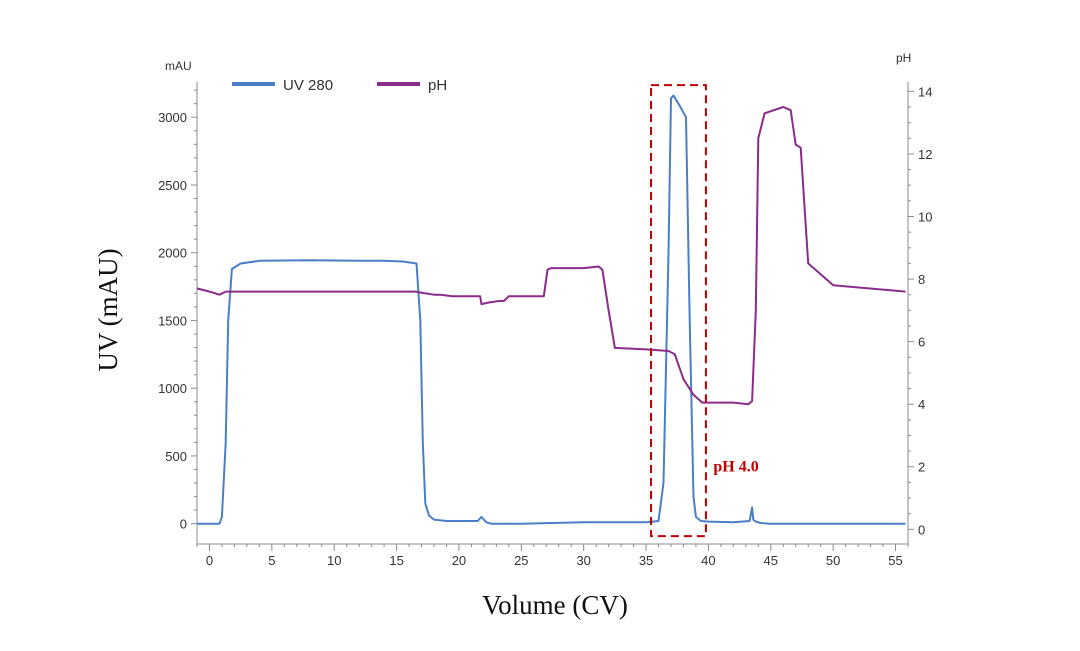  What do you see at coordinates (172, 253) in the screenshot?
I see `y-tick-label: 2000` at bounding box center [172, 253].